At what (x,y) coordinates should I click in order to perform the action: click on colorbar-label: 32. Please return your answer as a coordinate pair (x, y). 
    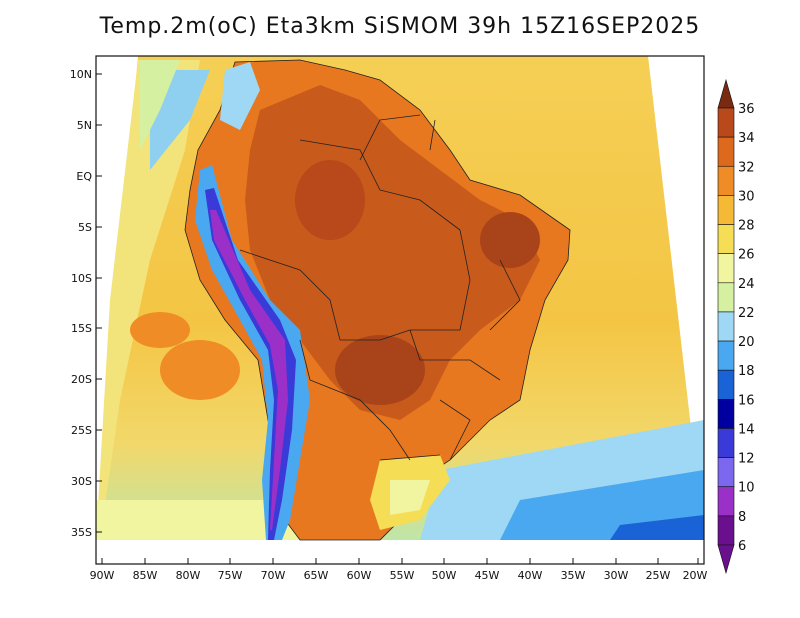
    Looking at the image, I should click on (746, 167).